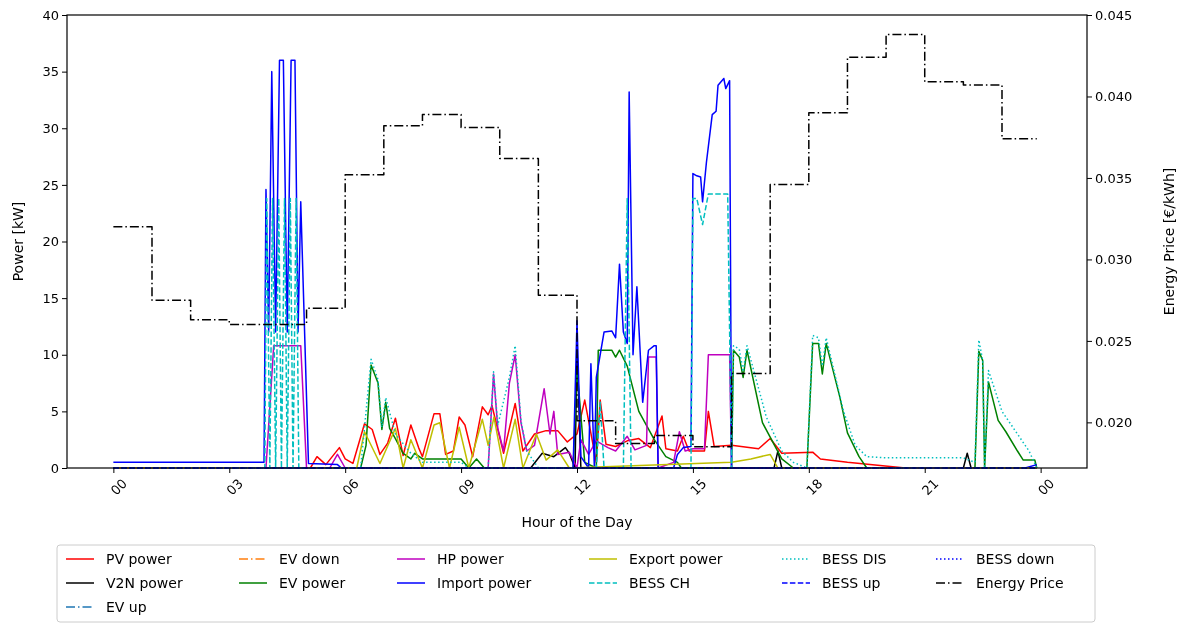  Describe the element at coordinates (1114, 341) in the screenshot. I see `y2-tick-label: 0.025` at that location.